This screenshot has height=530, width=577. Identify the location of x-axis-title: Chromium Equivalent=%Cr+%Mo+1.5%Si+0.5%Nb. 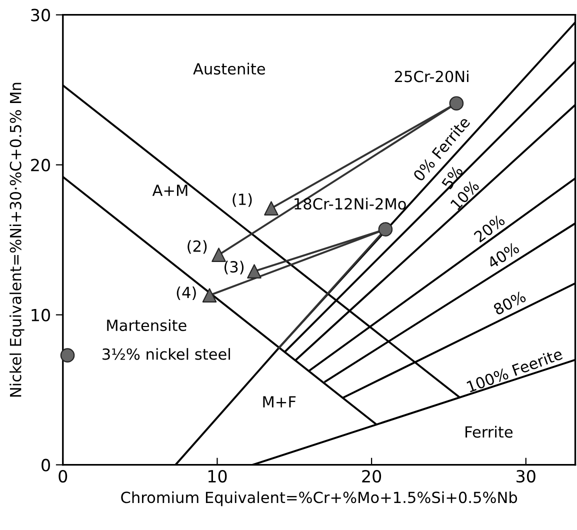
(319, 498).